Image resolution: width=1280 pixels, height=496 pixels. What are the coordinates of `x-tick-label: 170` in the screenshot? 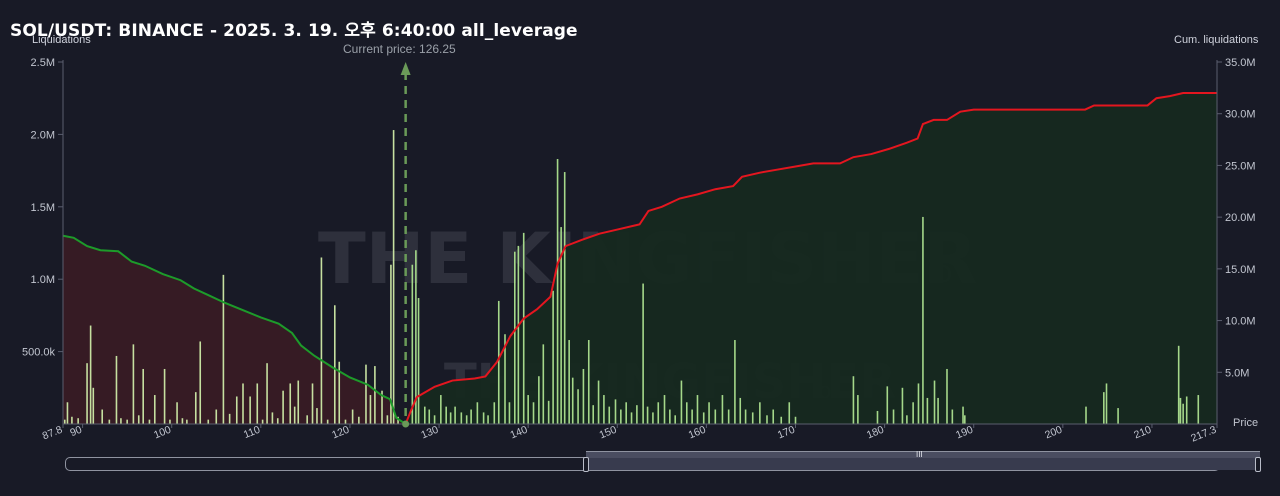 It's located at (786, 433).